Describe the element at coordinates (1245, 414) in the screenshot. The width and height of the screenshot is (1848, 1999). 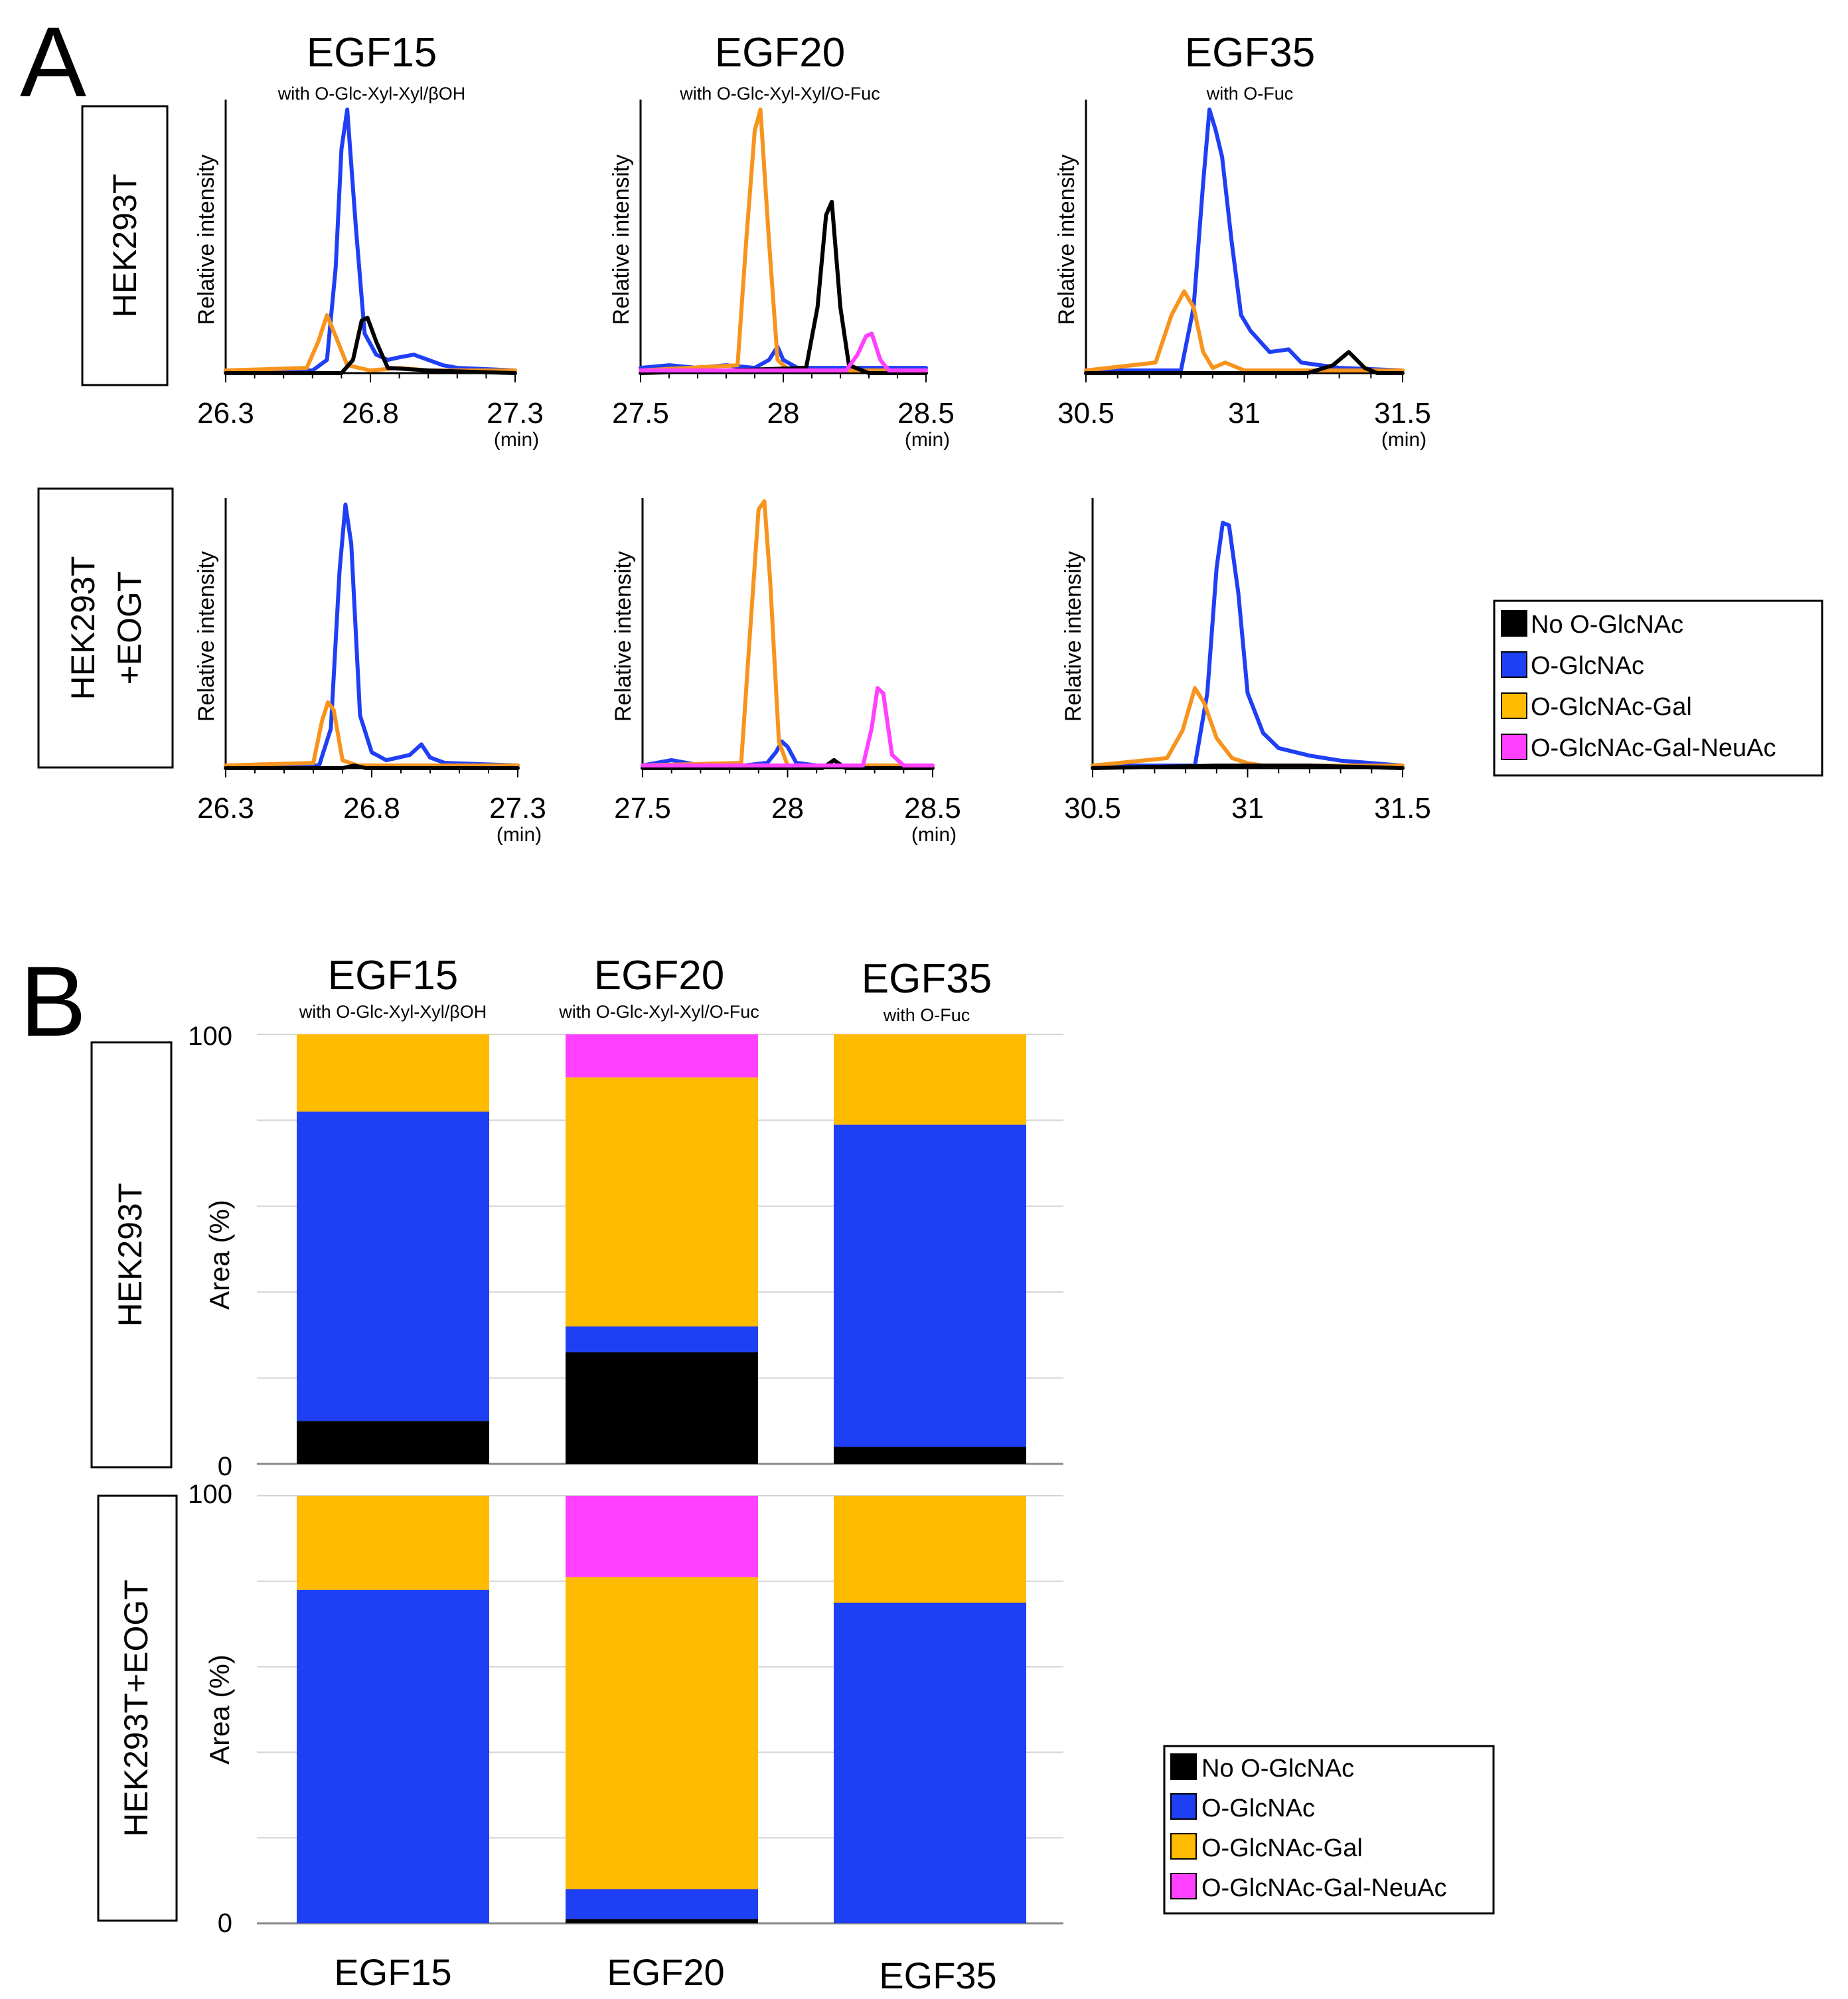
I see `a-r1-c3-xtick-31: 31` at that location.